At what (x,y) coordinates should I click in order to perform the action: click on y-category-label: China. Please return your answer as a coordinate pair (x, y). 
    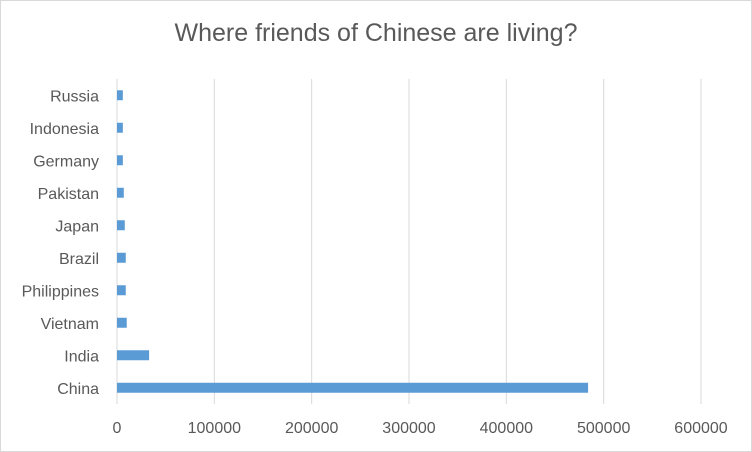
    Looking at the image, I should click on (78, 389).